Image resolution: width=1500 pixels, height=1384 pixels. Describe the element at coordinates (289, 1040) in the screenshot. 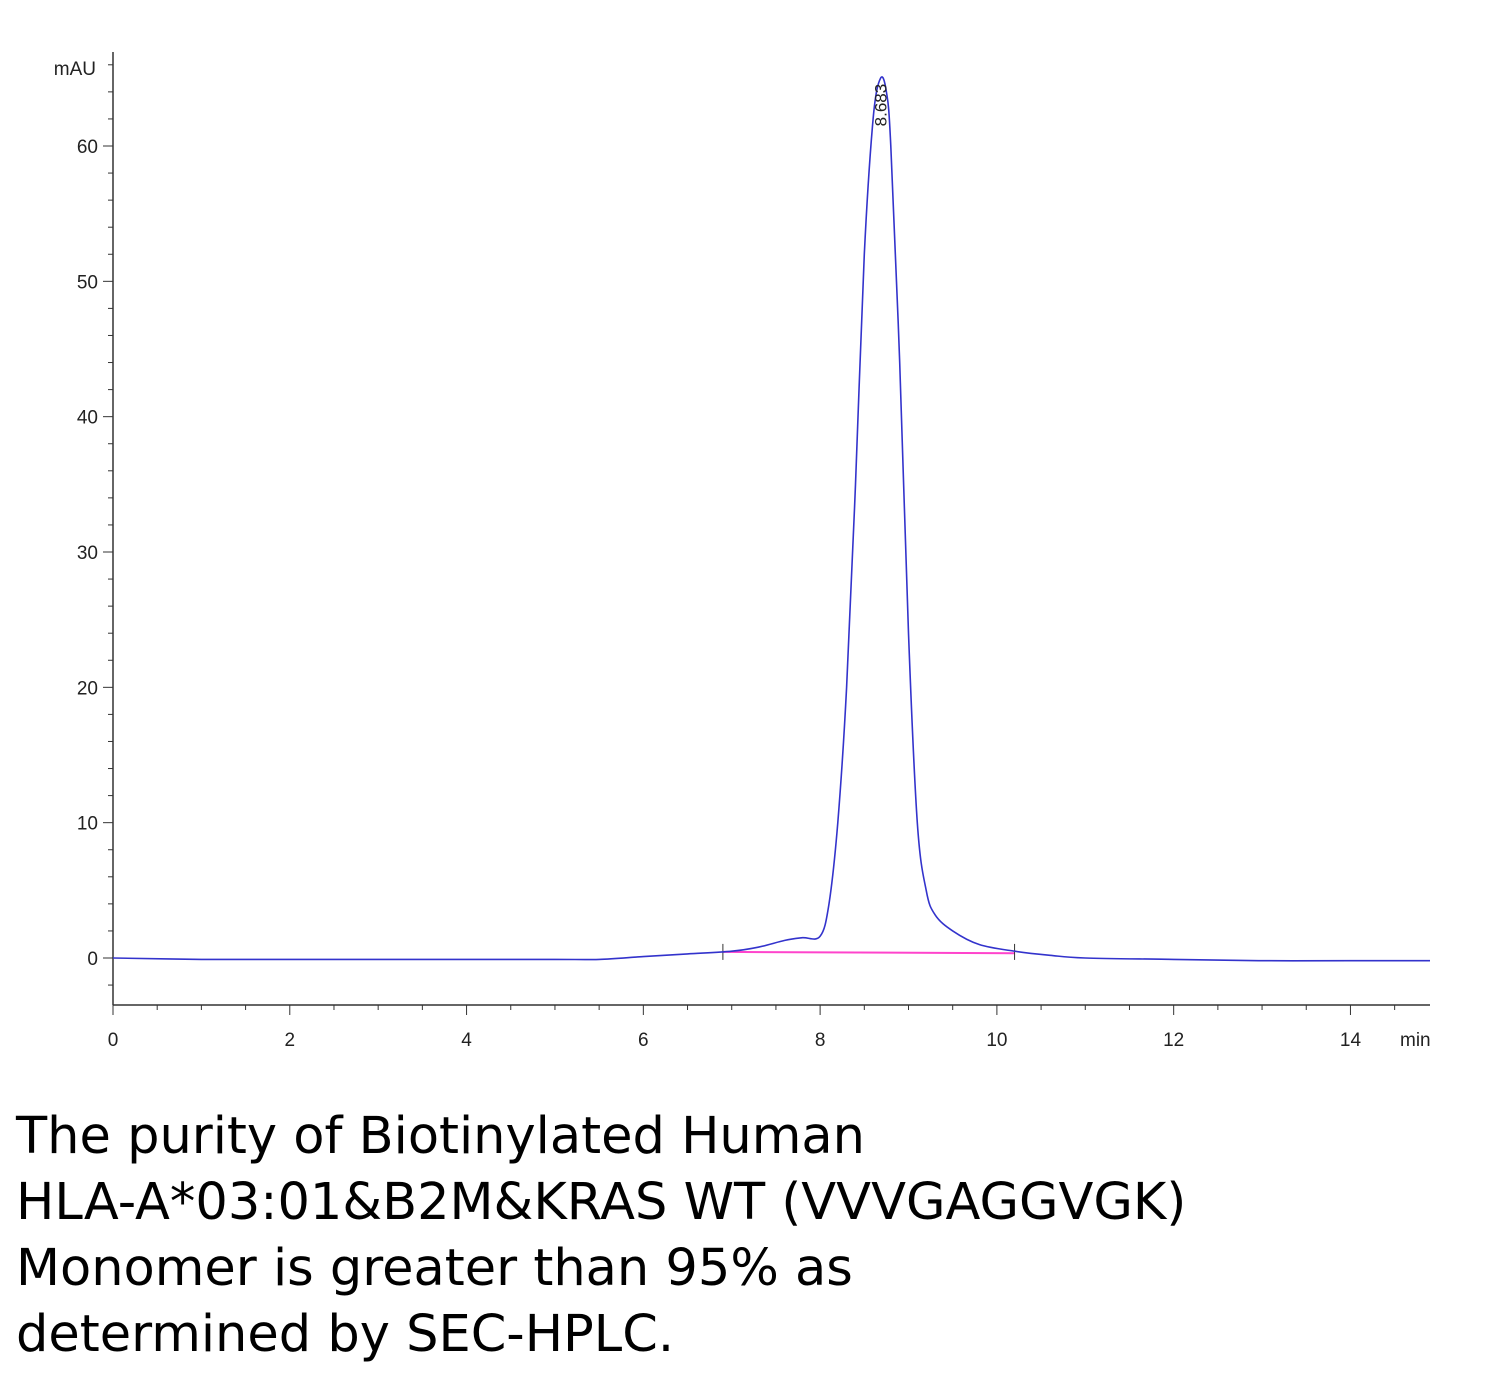

I see `x-tick-label: 2` at that location.